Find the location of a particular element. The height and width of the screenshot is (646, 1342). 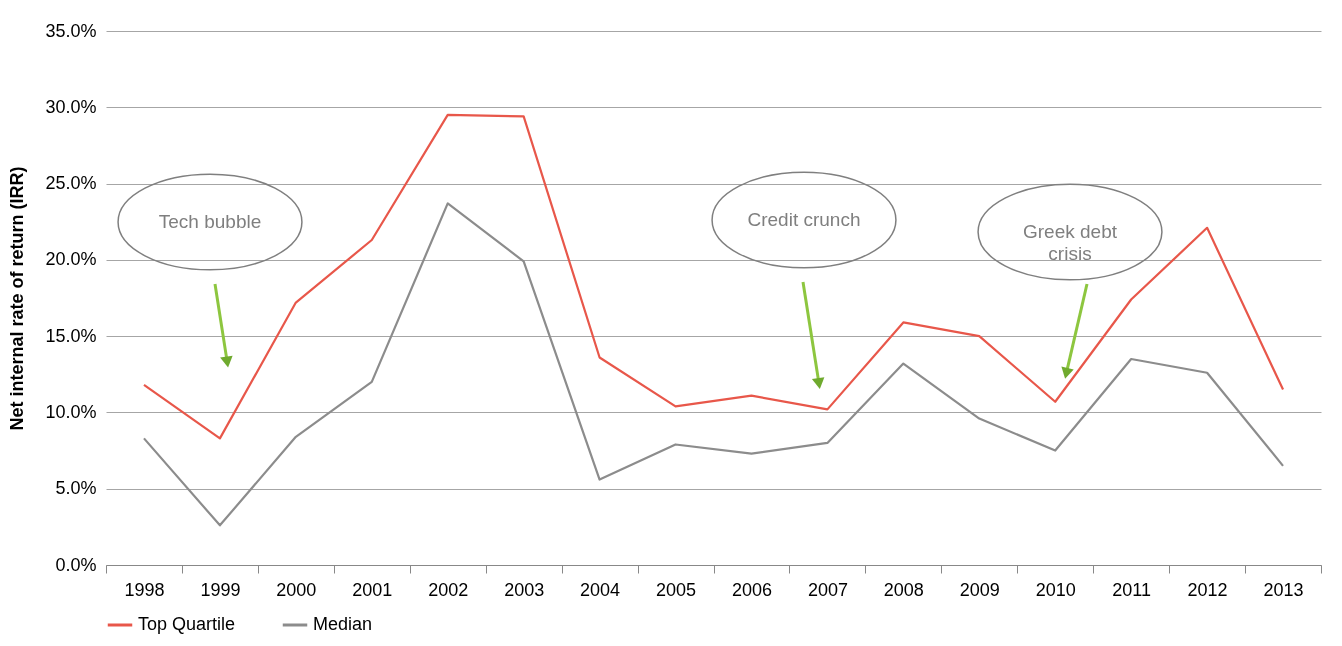

x-tick-label: 2004 is located at coordinates (600, 589).